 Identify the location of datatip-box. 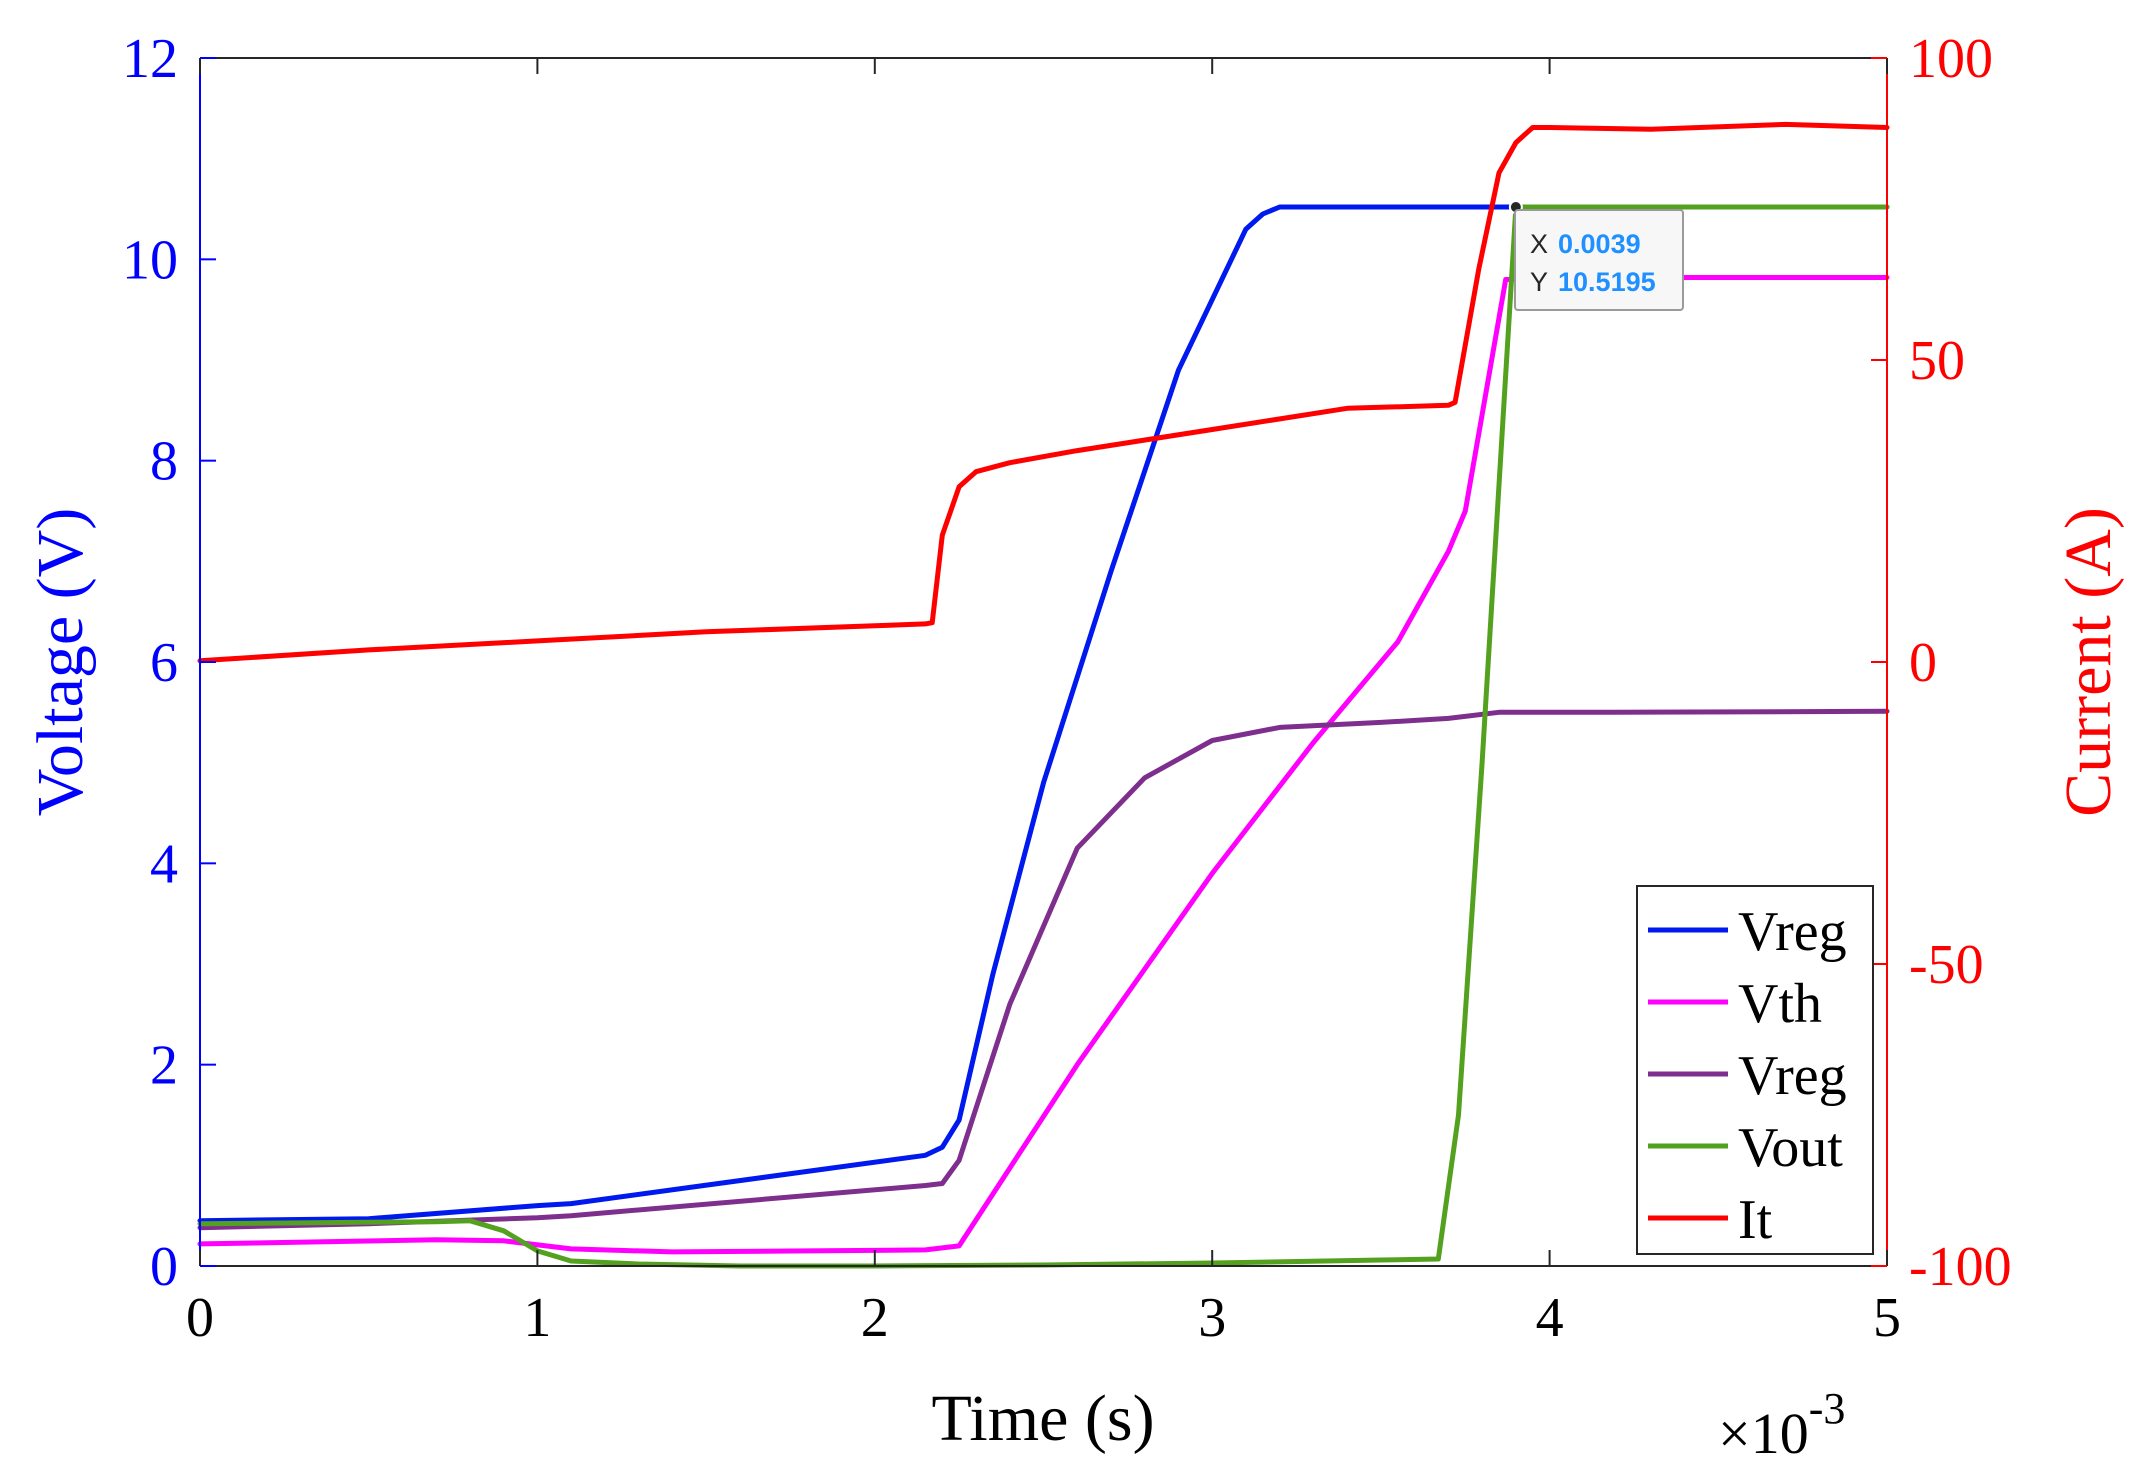
(1599, 260).